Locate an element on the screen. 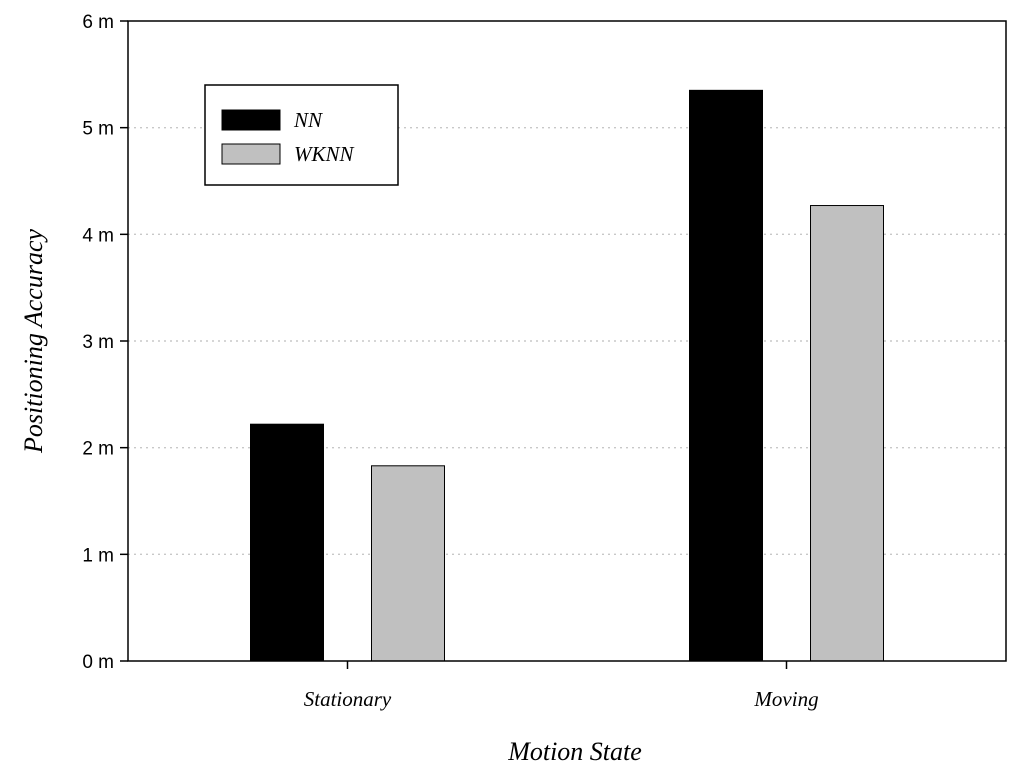 The image size is (1024, 777). y-tick-label: 6 m is located at coordinates (98, 22).